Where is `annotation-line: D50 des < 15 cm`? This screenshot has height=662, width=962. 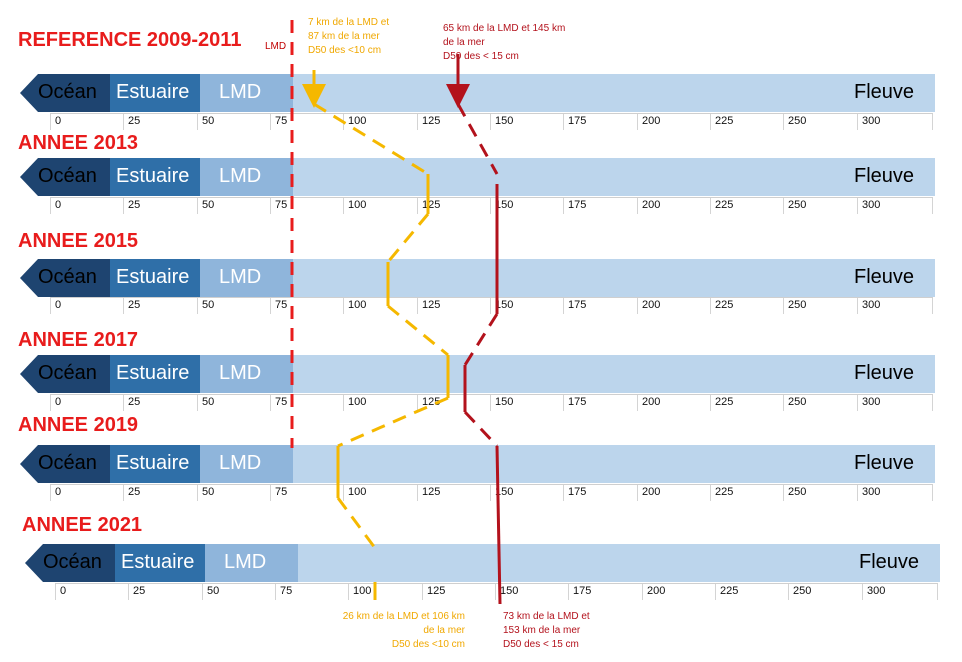 annotation-line: D50 des < 15 cm is located at coordinates (481, 56).